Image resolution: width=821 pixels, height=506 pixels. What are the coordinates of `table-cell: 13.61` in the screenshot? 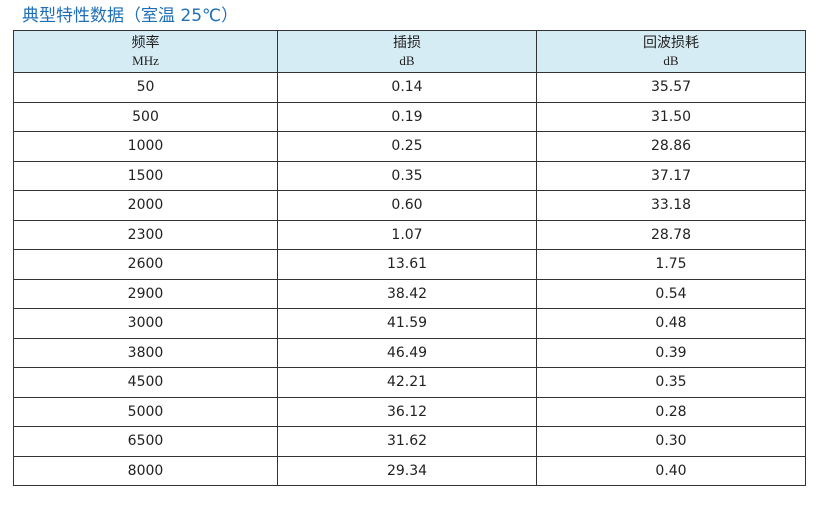 It's located at (407, 264).